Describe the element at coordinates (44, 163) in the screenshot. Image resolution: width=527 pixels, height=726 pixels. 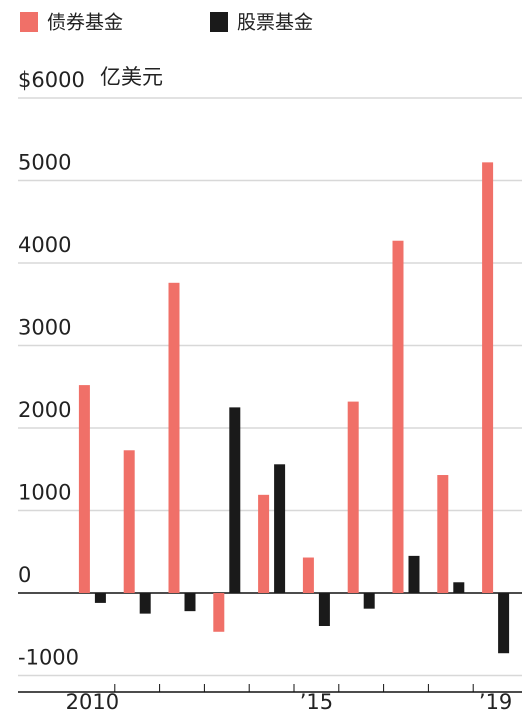
I see `y-tick-label: 5000` at that location.